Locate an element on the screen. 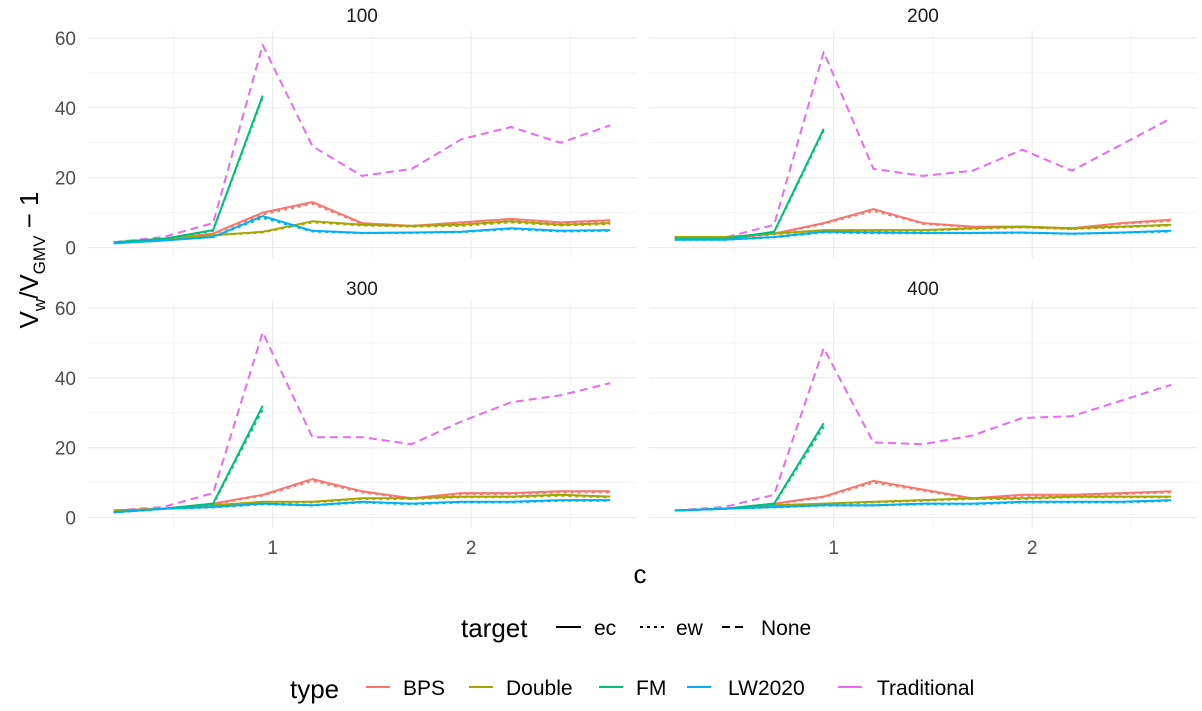  panel-strip-title: 300 is located at coordinates (362, 289).